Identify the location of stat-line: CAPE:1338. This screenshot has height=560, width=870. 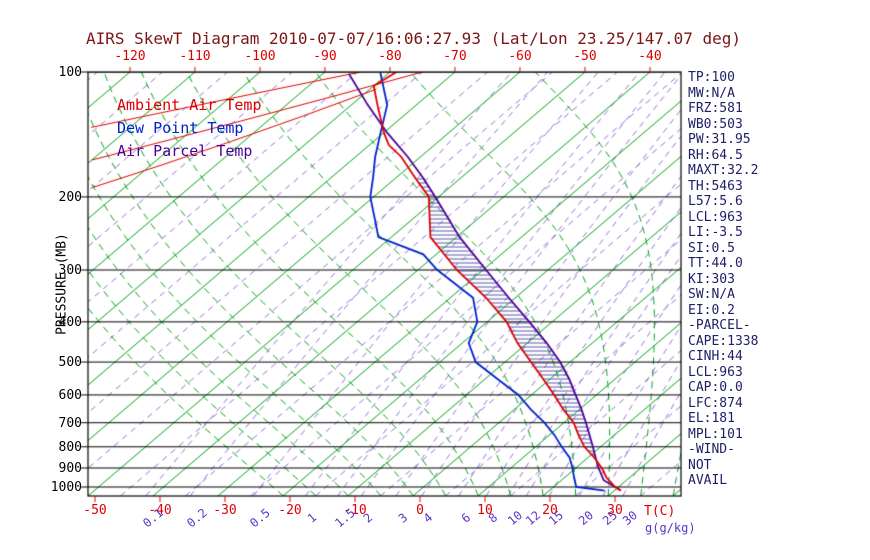
(723, 341).